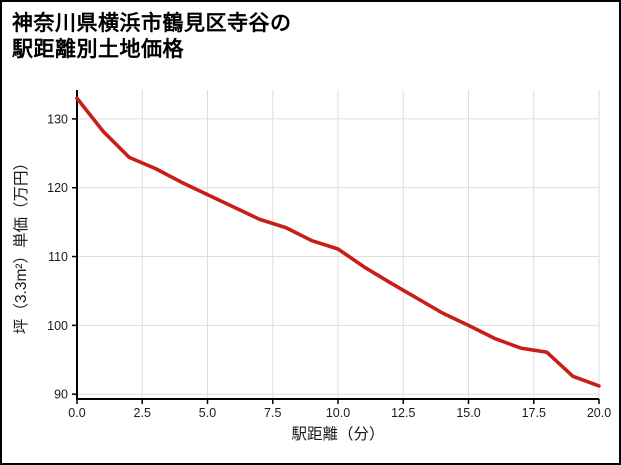 The image size is (621, 465). What do you see at coordinates (76, 413) in the screenshot?
I see `x-tick-label: 0.0` at bounding box center [76, 413].